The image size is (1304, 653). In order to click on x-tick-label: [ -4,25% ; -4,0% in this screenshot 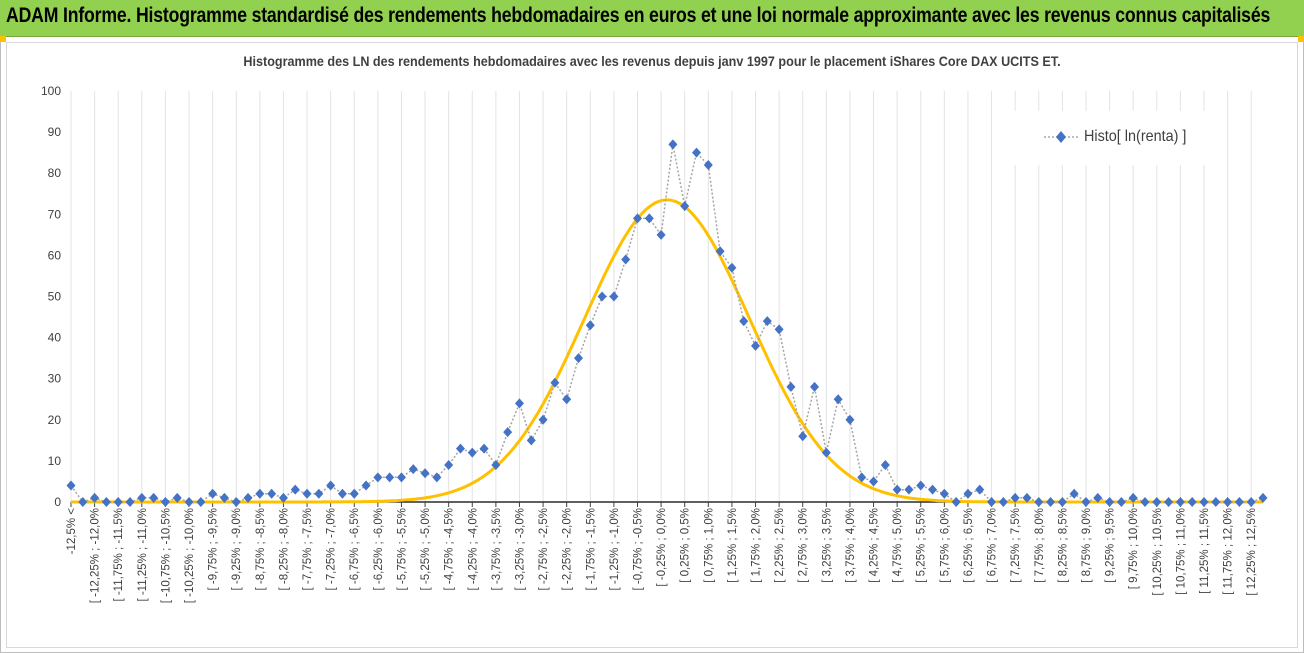, I will do `click(473, 549)`.